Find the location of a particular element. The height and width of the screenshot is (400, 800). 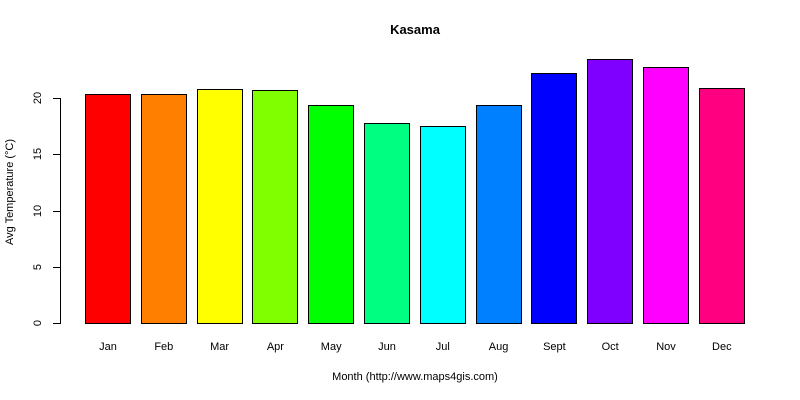

x-tick-label: Jul is located at coordinates (442, 347).